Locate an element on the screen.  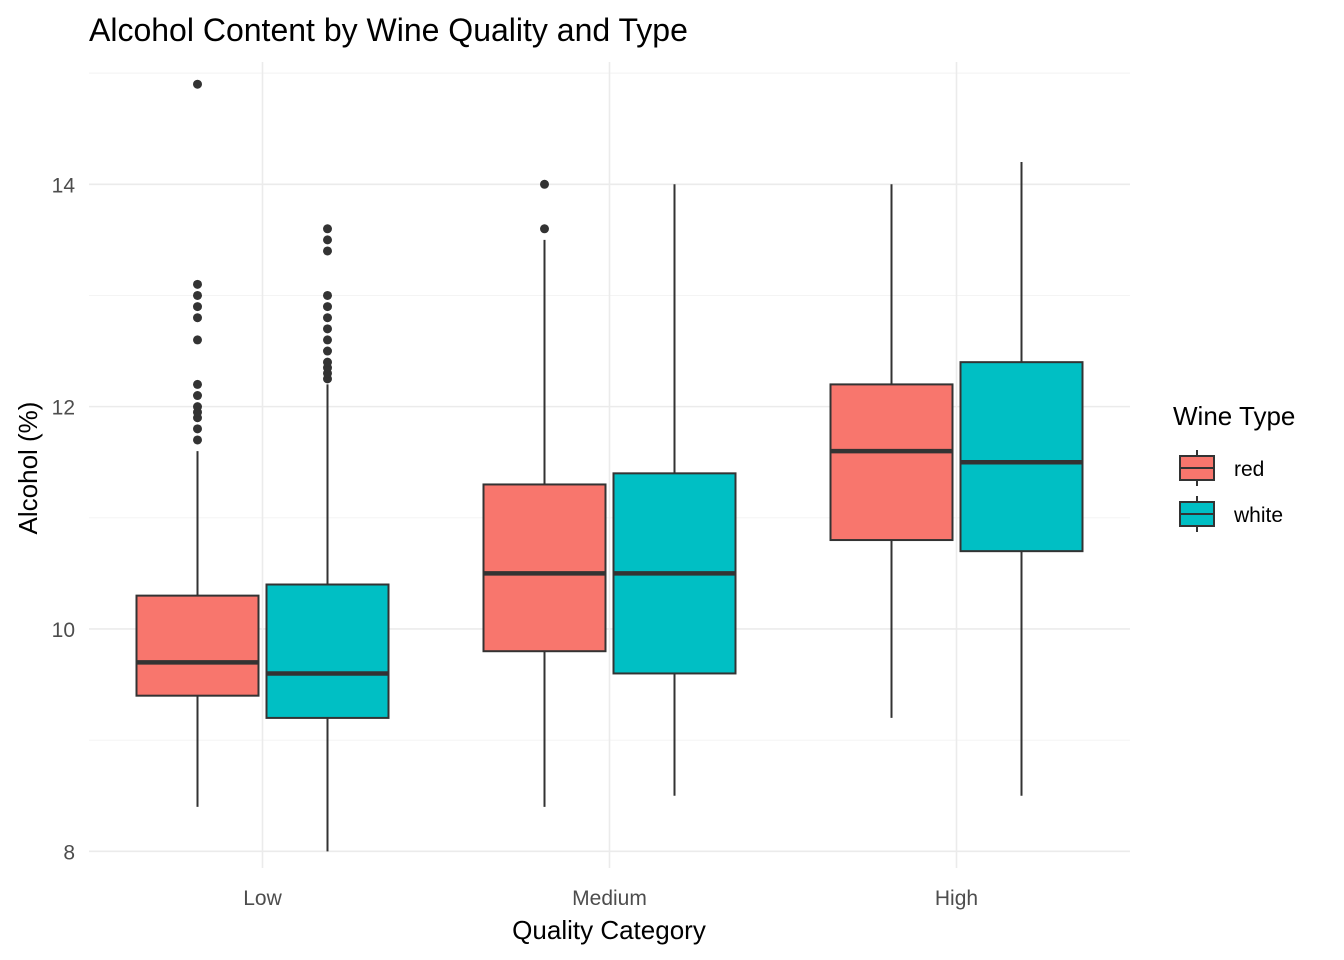
x-tick-label: Low is located at coordinates (262, 898).